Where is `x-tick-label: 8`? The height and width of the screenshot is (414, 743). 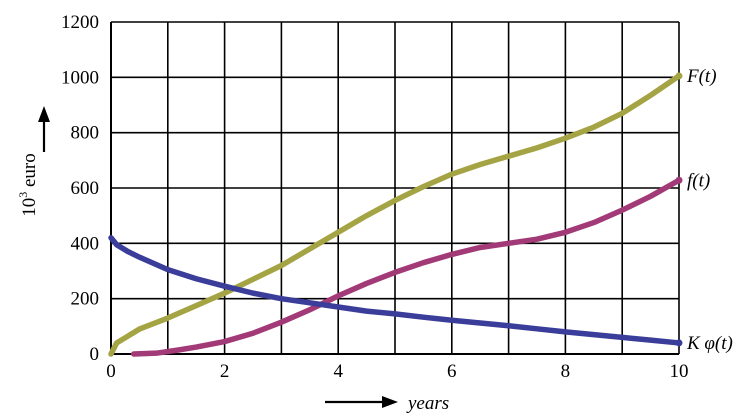 x-tick-label: 8 is located at coordinates (566, 371).